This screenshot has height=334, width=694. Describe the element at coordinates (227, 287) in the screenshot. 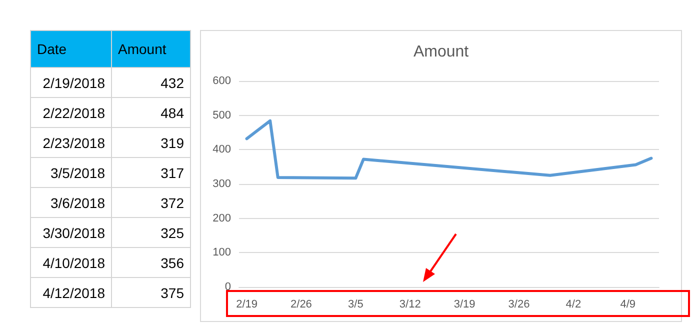

I see `y-tick-label: 0` at that location.